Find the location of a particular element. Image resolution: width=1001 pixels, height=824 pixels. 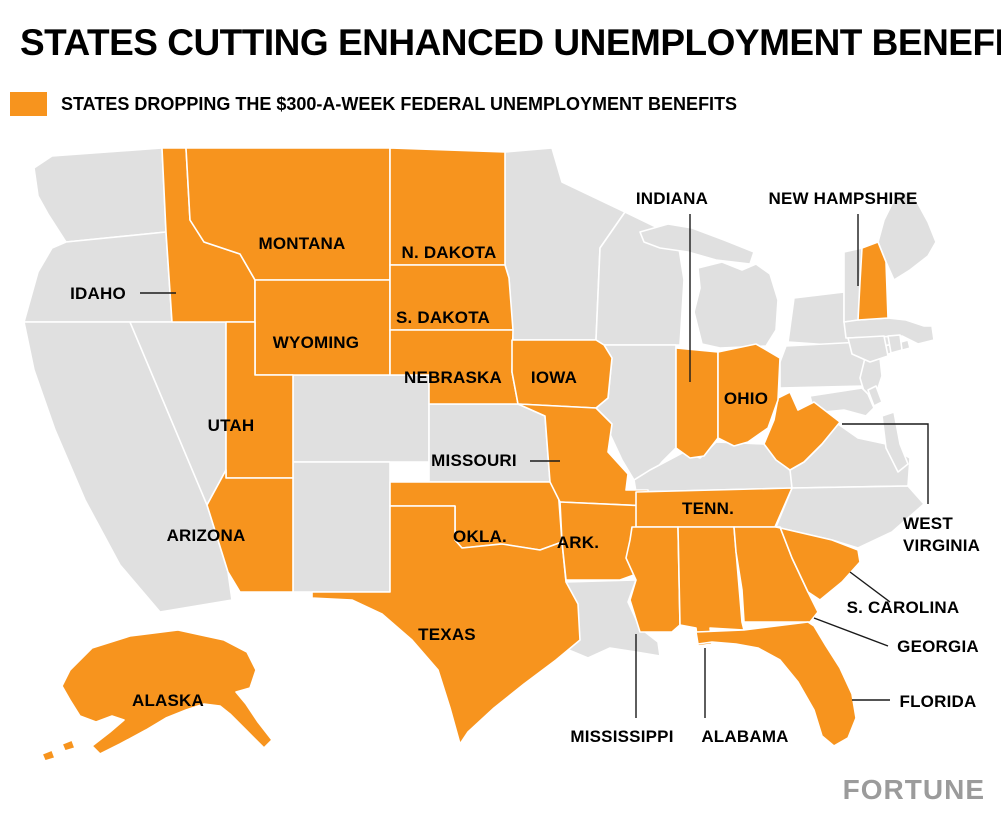

label-iowa: IOWA is located at coordinates (554, 377).